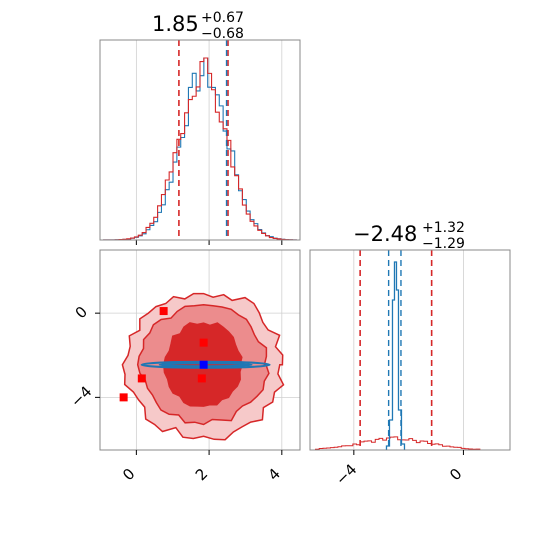 This screenshot has width=550, height=550. I want to click on x-tick-label: 4, so click(274, 474).